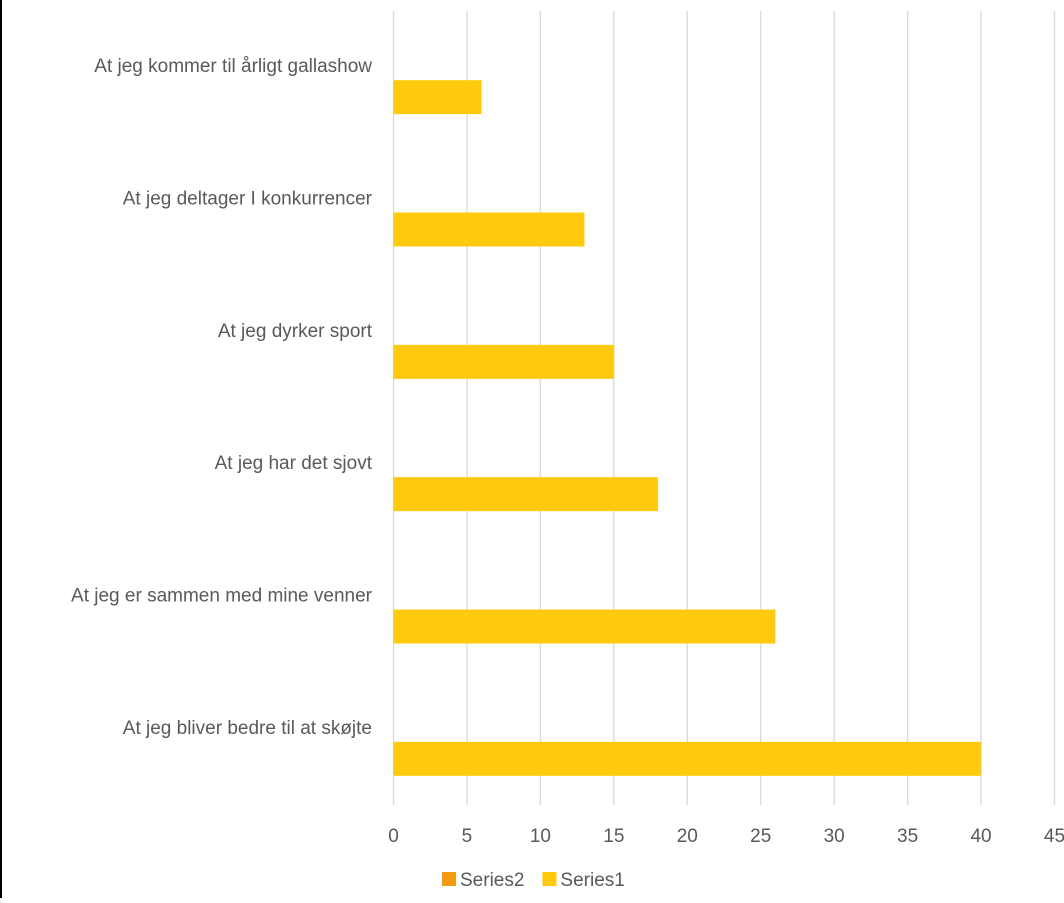 Image resolution: width=1064 pixels, height=903 pixels. What do you see at coordinates (467, 836) in the screenshot?
I see `x-tick-label: 5` at bounding box center [467, 836].